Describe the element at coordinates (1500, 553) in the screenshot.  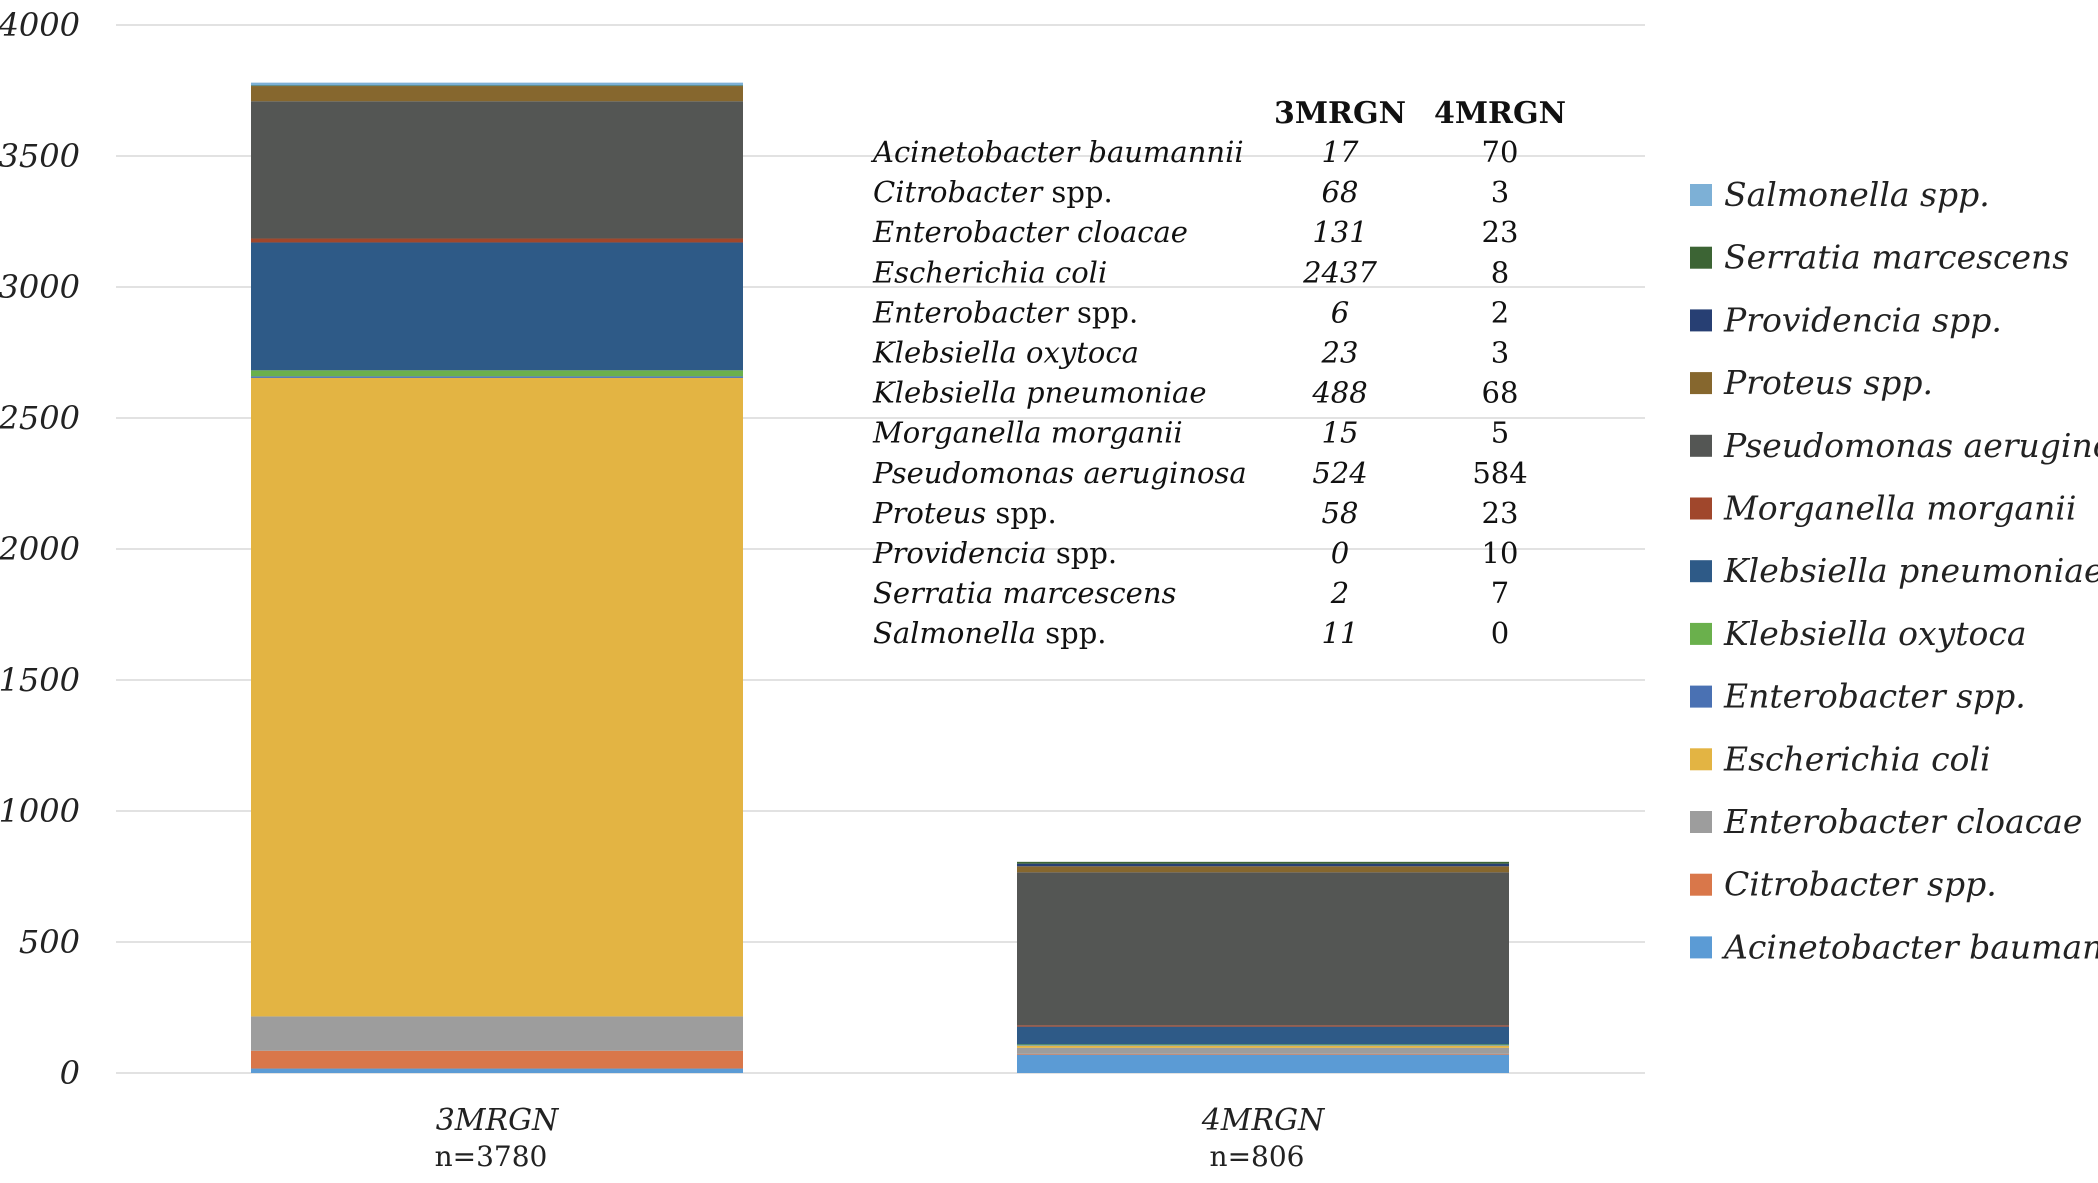
I see `table-value-4mrgn: 10` at that location.